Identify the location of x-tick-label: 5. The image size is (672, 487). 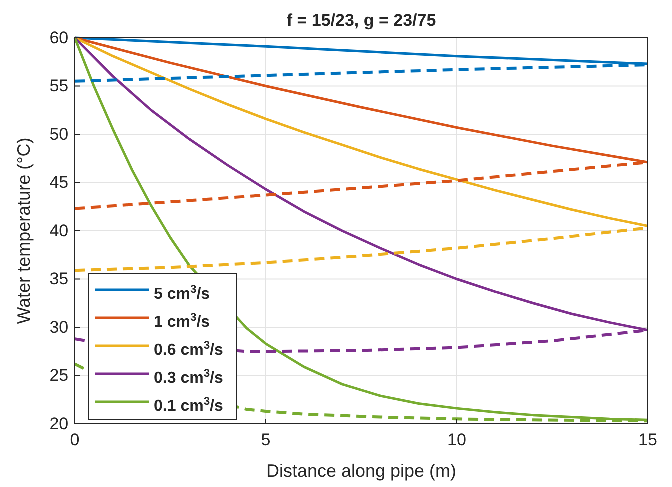
(266, 440).